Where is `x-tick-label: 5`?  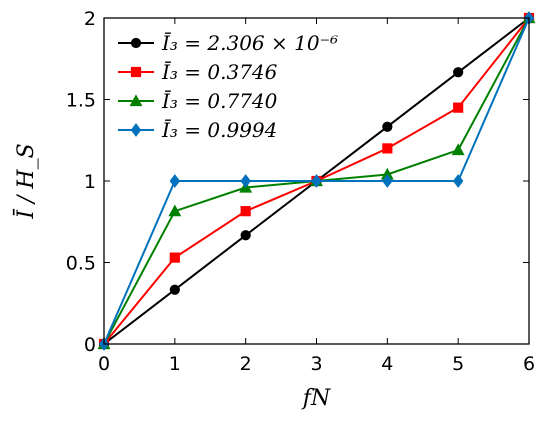
x-tick-label: 5 is located at coordinates (458, 364).